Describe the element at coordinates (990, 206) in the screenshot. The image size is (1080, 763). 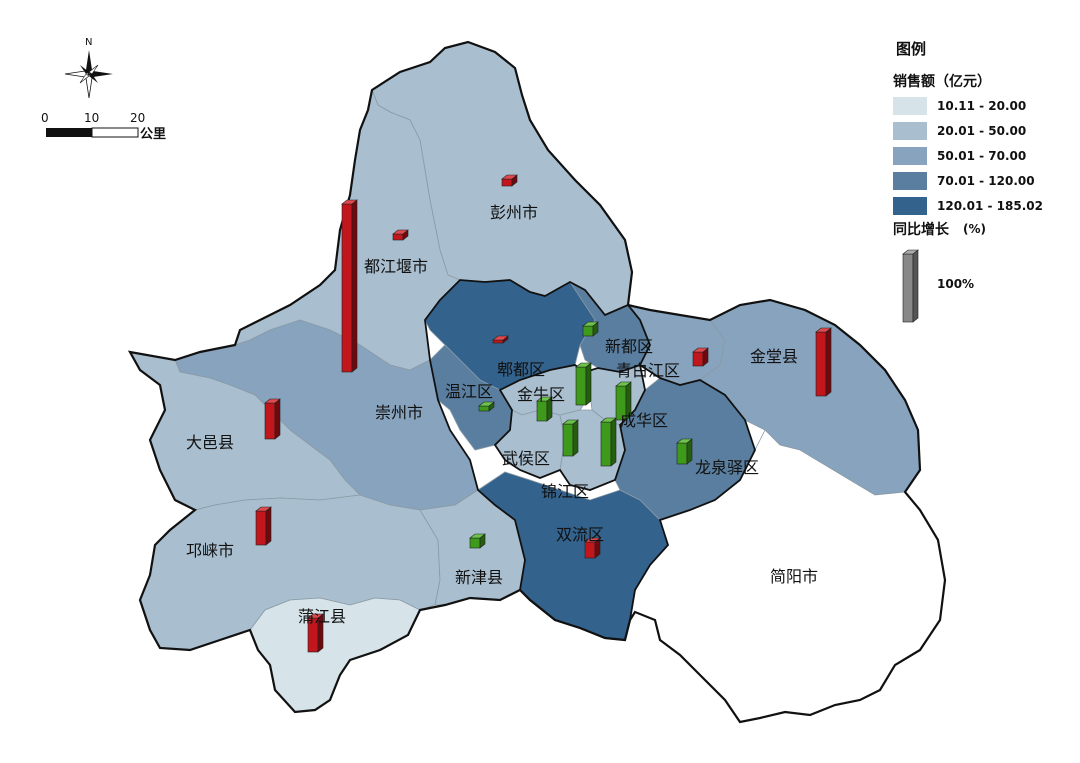
I see `legend-class-label-4: 120.01 - 185.02` at that location.